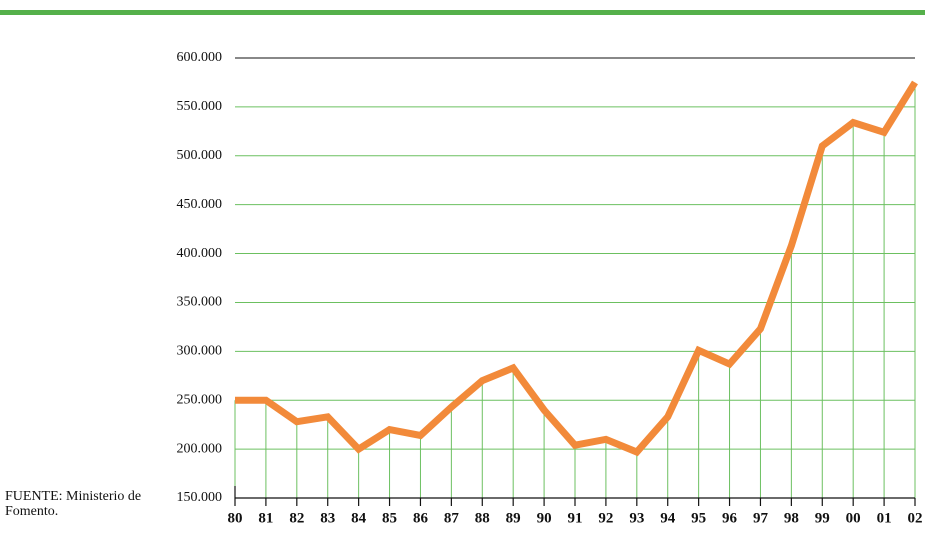  What do you see at coordinates (327, 518) in the screenshot?
I see `x-tick-label: 83` at bounding box center [327, 518].